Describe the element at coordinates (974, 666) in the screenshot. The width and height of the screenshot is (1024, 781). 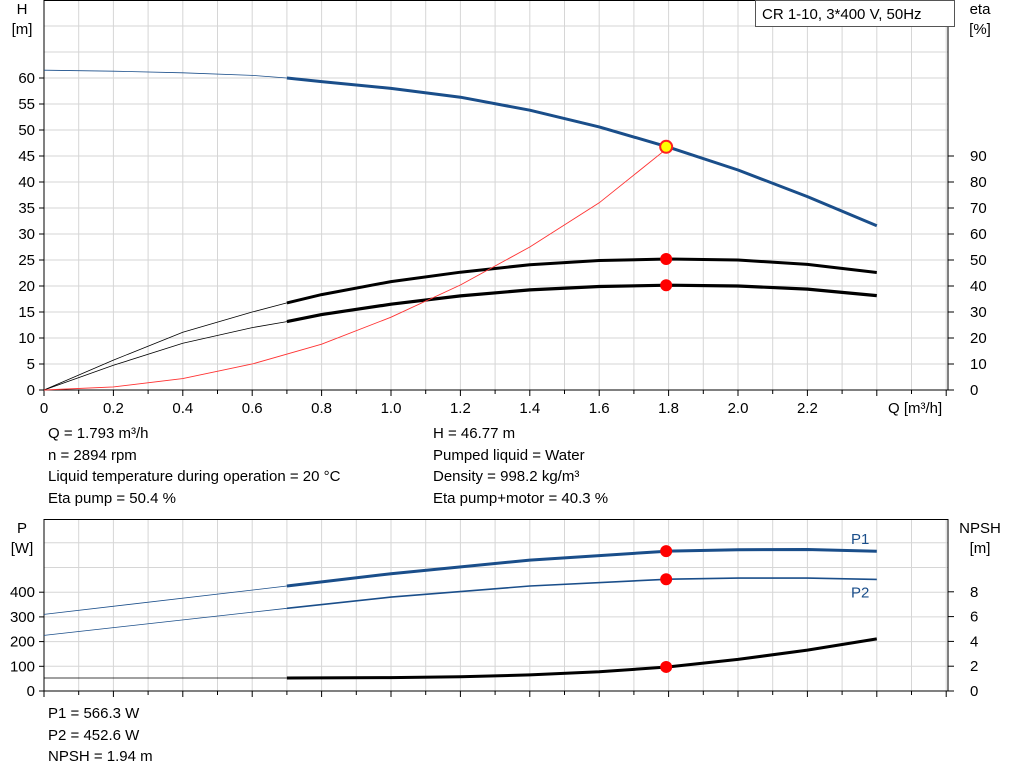
I see `y-right-tick-label: 2` at that location.